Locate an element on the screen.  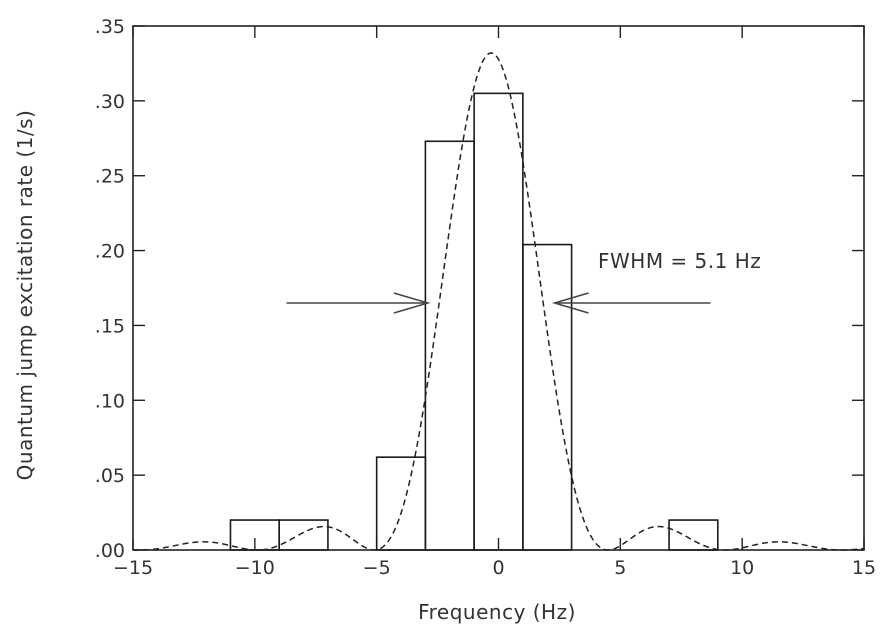
x-tick-label: 0 is located at coordinates (498, 568).